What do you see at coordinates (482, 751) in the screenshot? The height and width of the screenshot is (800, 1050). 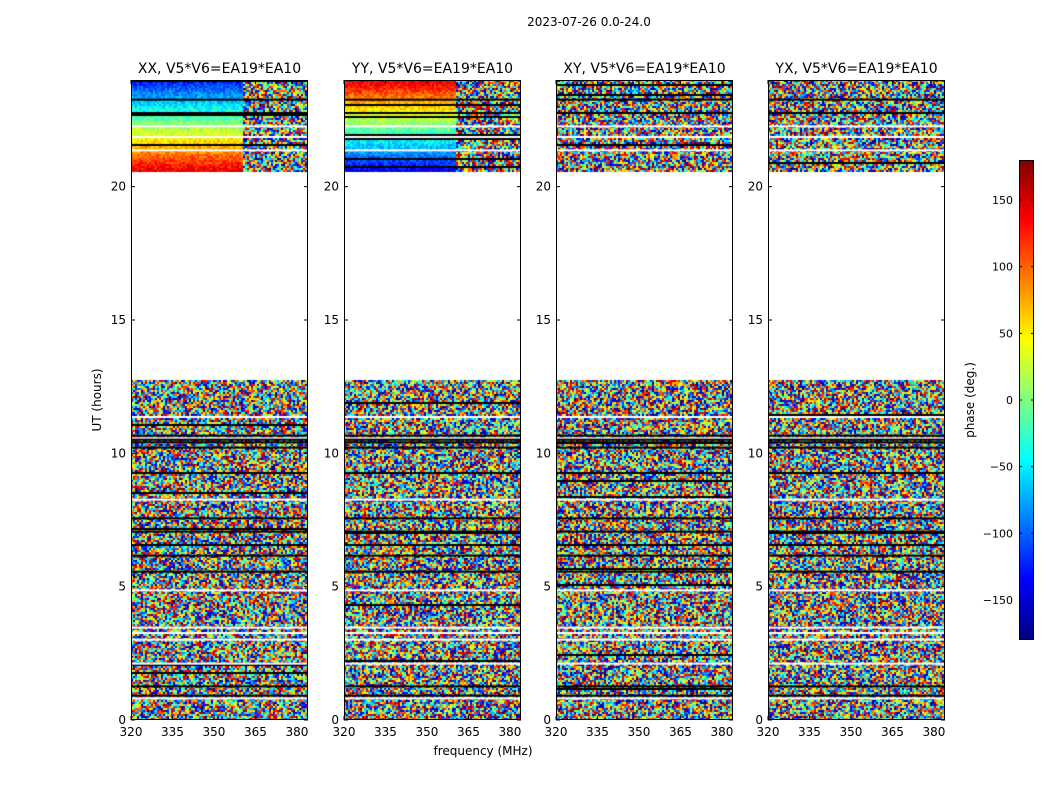 I see `x-axis-label: frequency (MHz)` at bounding box center [482, 751].